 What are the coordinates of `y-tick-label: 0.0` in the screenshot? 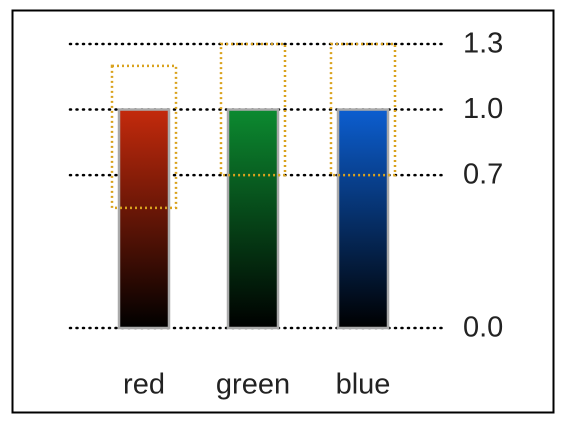 It's located at (483, 328).